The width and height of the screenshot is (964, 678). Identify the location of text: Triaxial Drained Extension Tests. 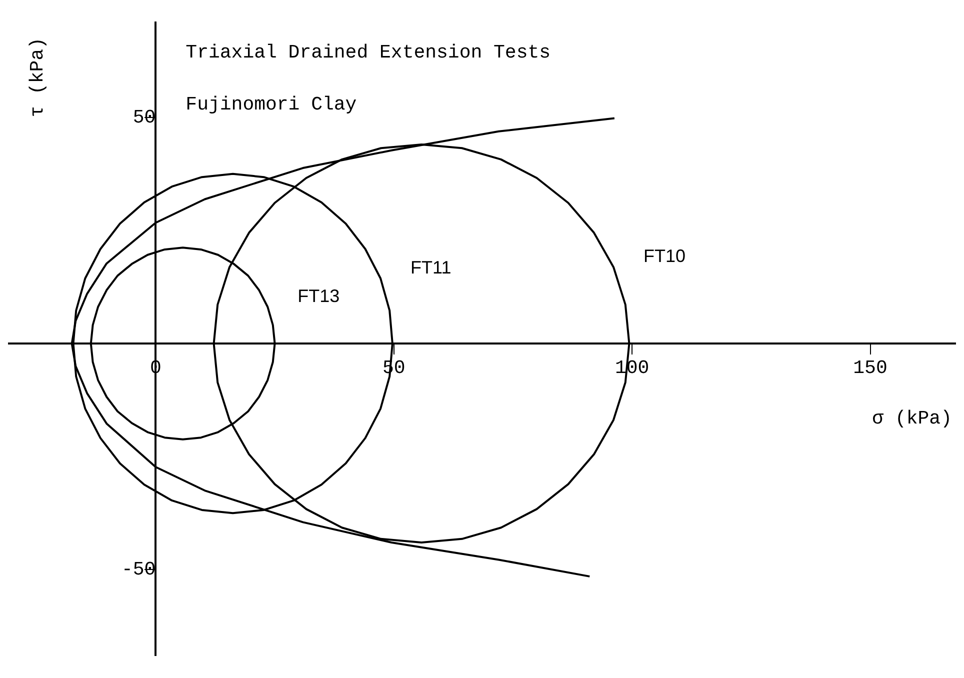
(368, 52).